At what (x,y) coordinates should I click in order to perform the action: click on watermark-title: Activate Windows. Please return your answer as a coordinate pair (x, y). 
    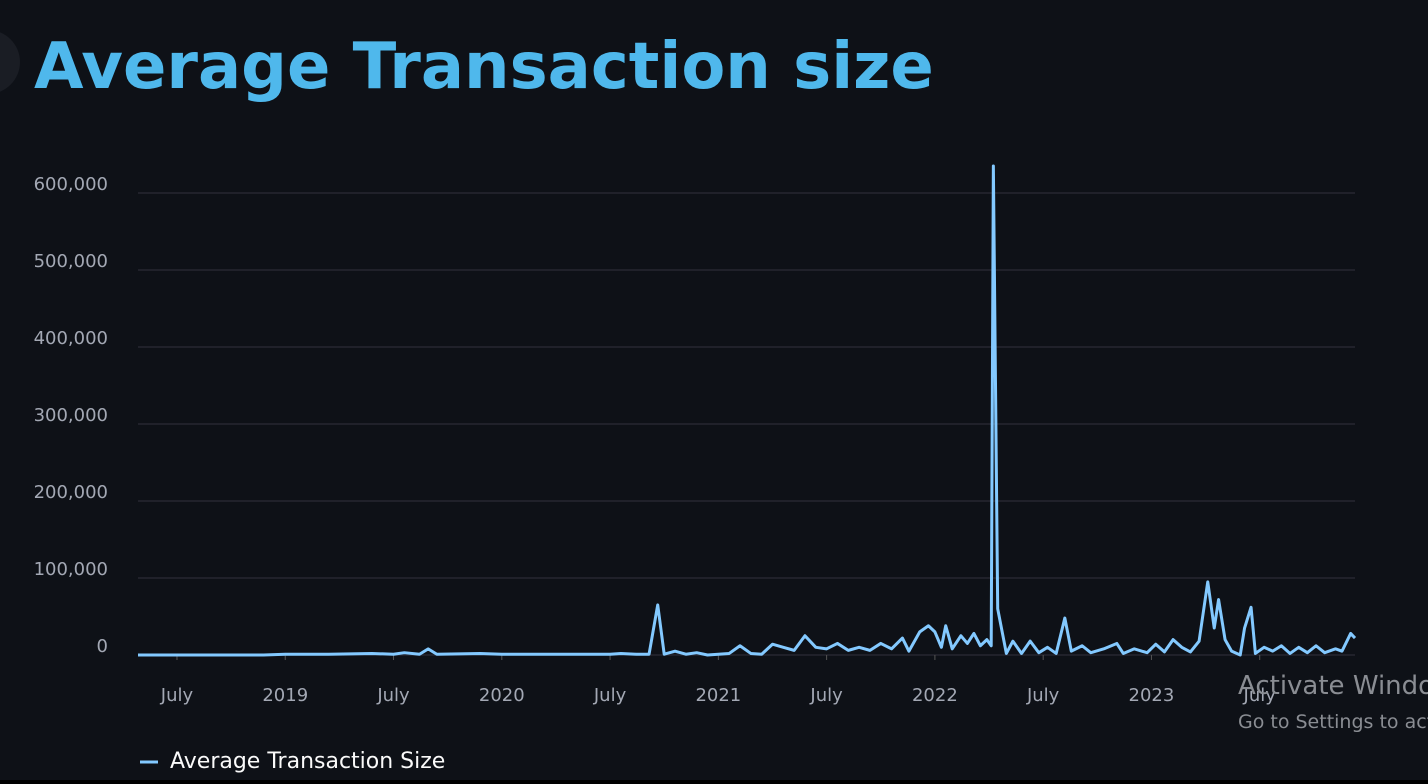
    Looking at the image, I should click on (1333, 686).